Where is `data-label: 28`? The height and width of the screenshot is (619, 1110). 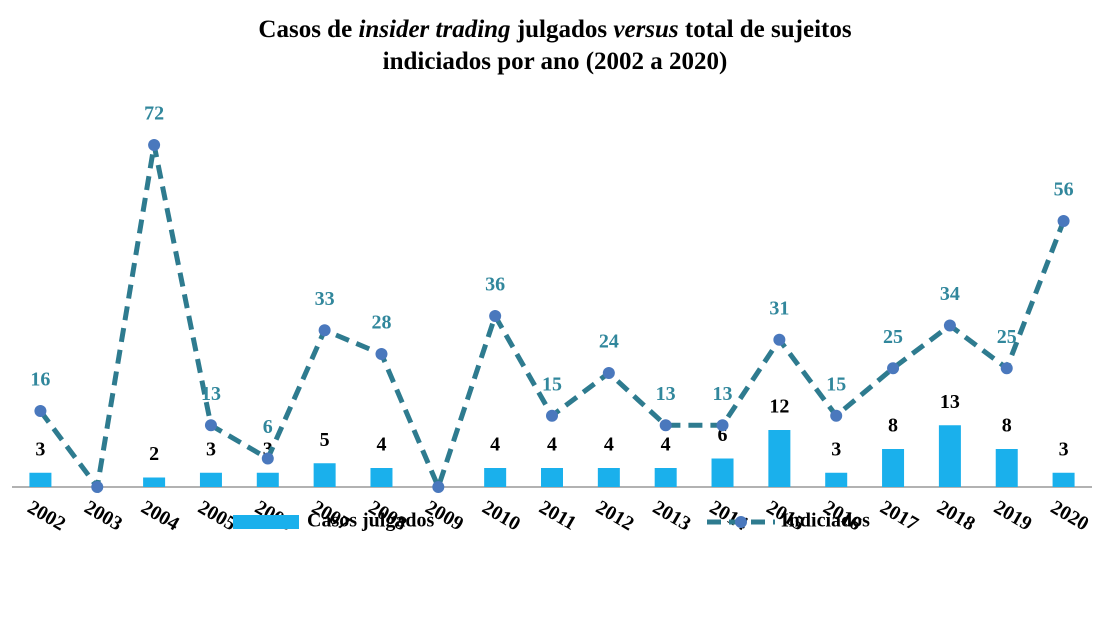 data-label: 28 is located at coordinates (381, 323).